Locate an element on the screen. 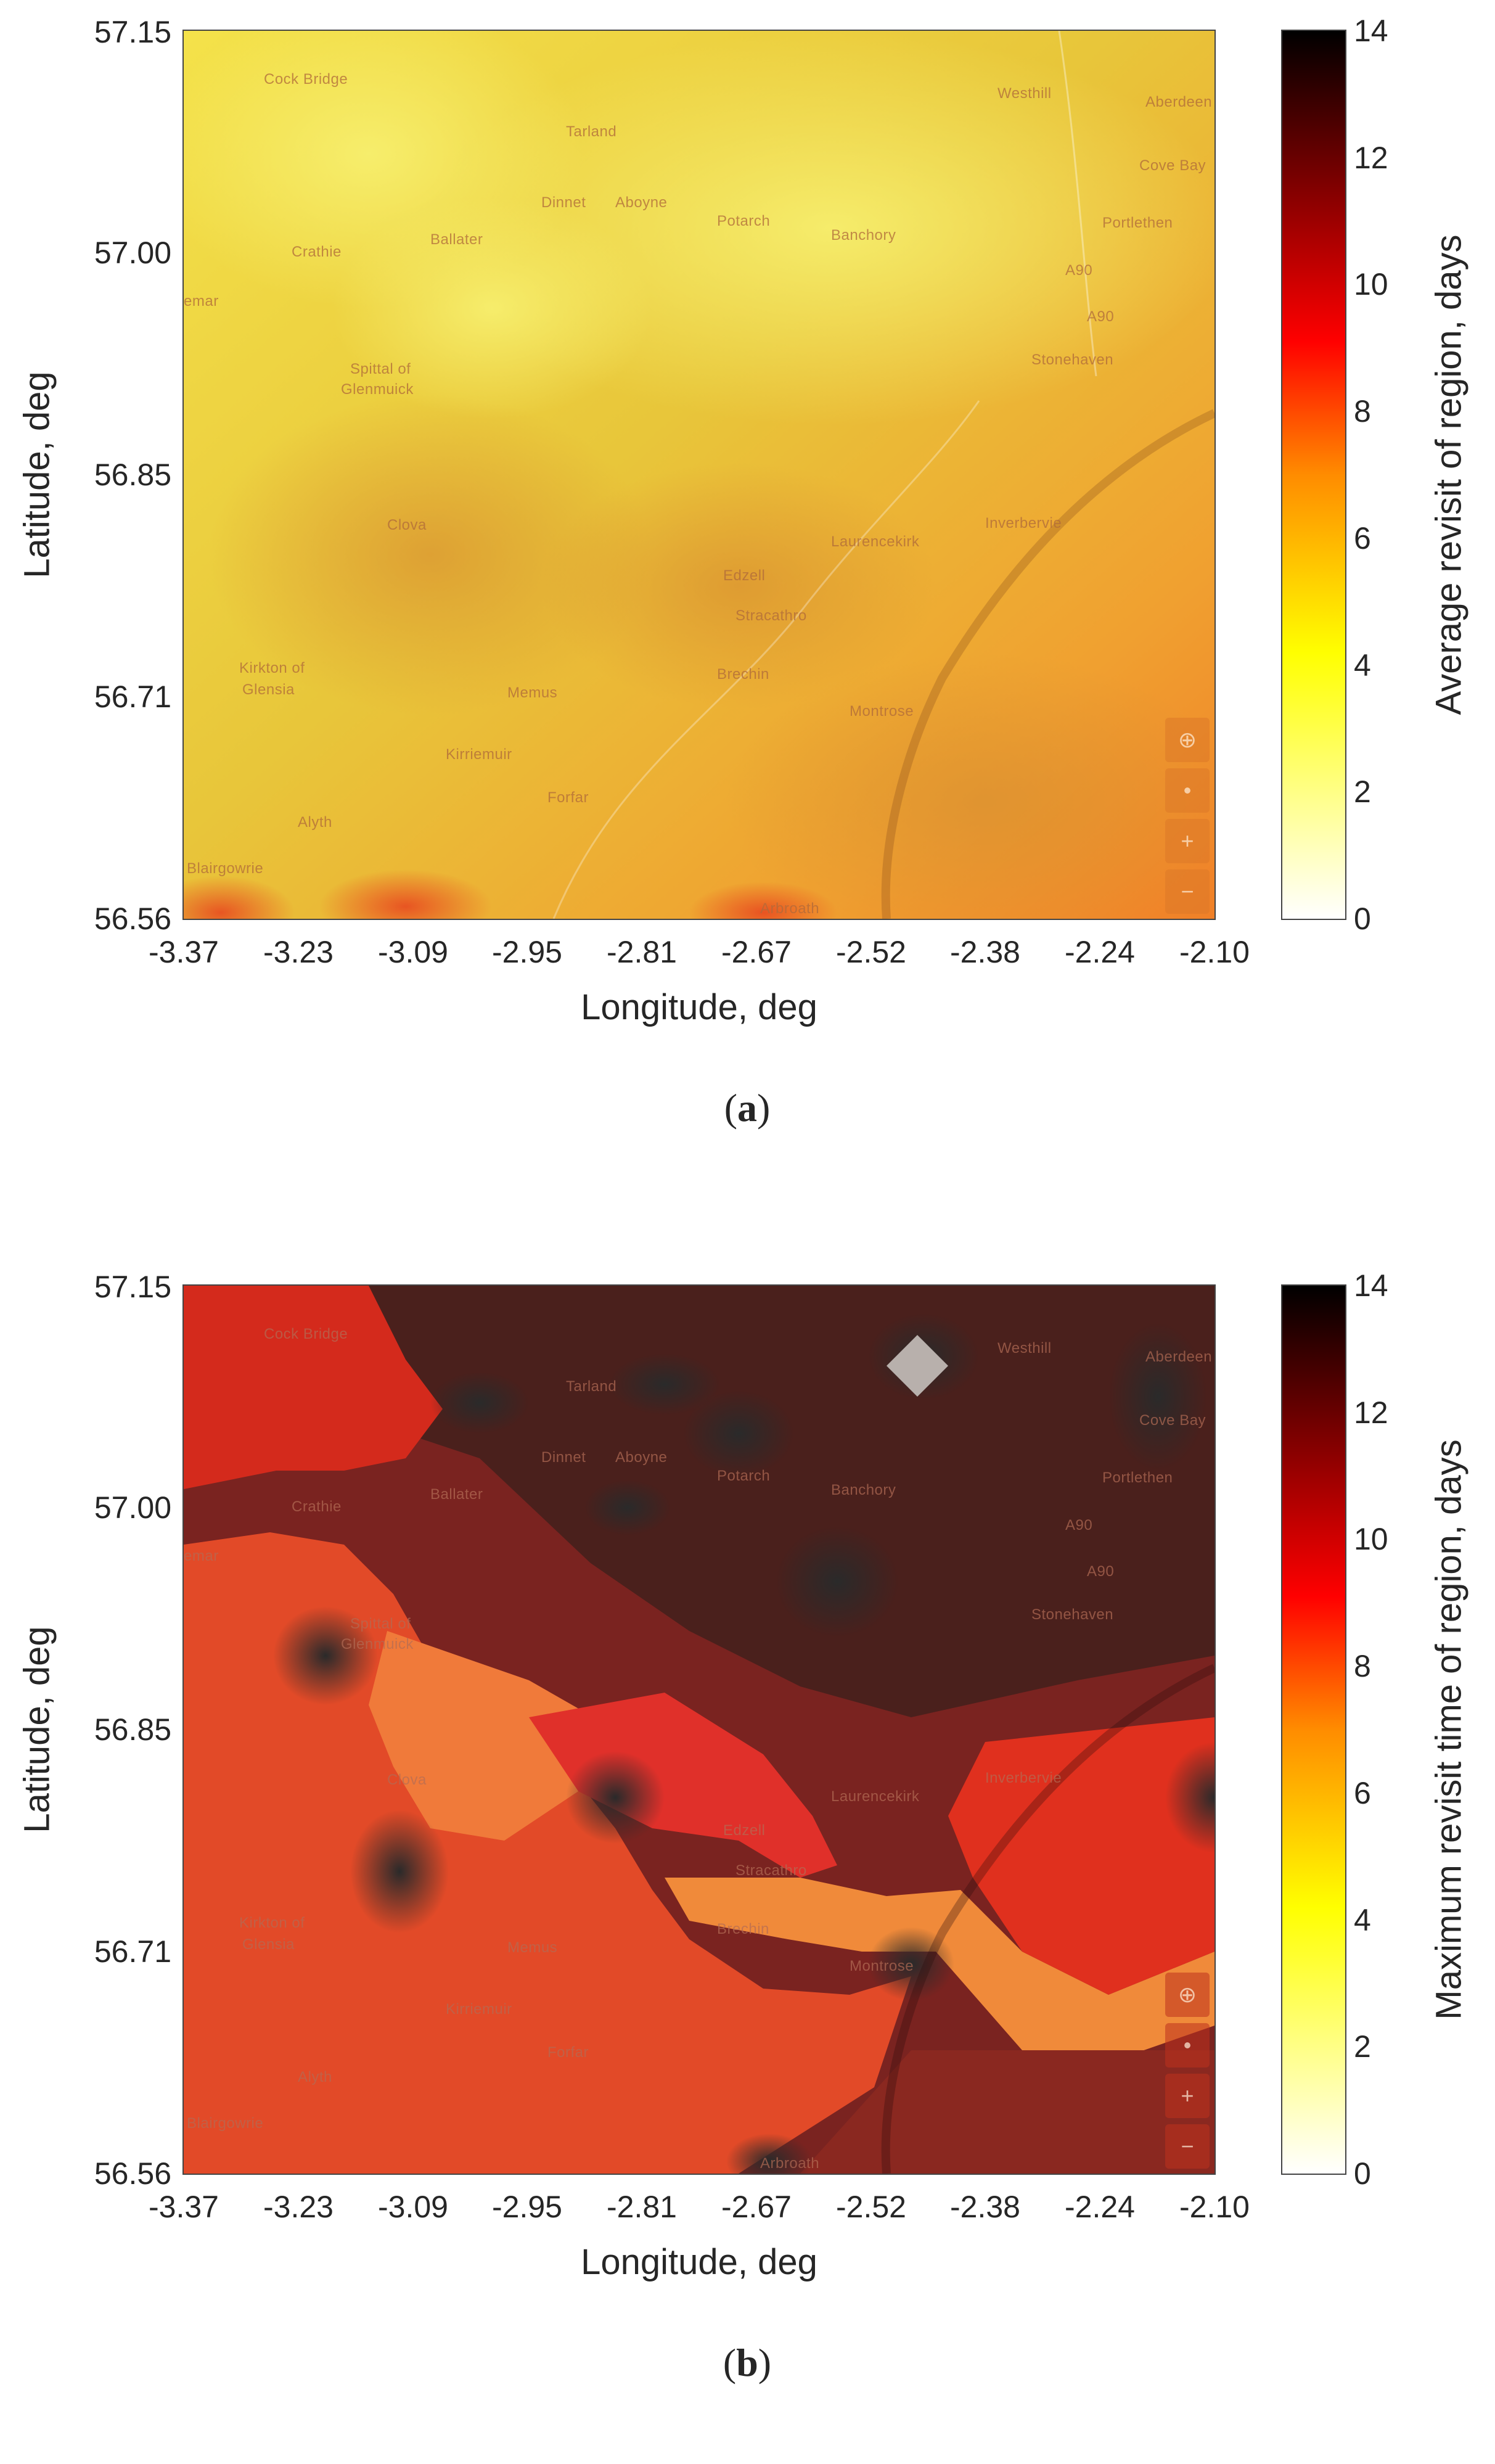  place-label: Aberdeen is located at coordinates (1179, 1357).